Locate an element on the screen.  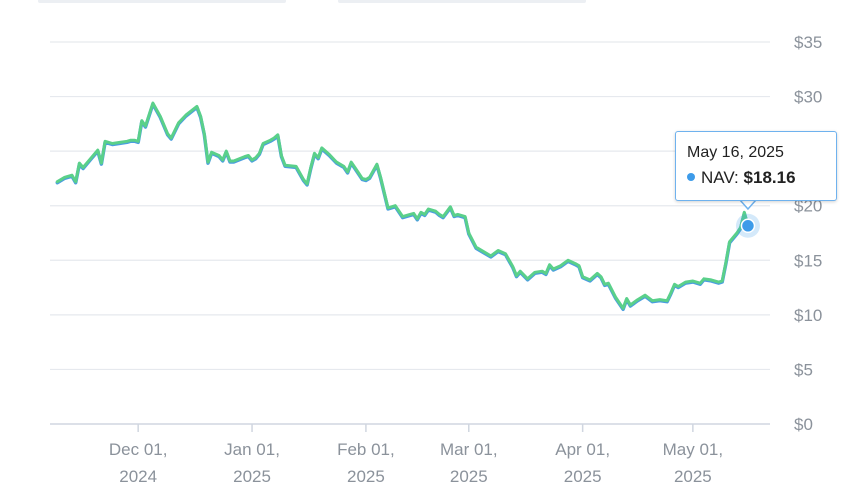
x-tick-label-line1: Apr 01, is located at coordinates (582, 449).